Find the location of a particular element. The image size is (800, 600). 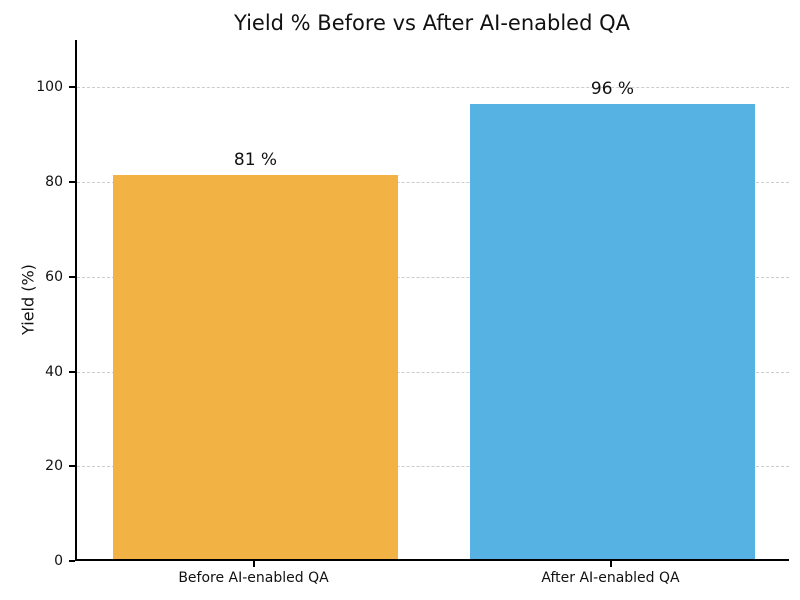

x-tick-label: After AI-enabled QA is located at coordinates (610, 578).